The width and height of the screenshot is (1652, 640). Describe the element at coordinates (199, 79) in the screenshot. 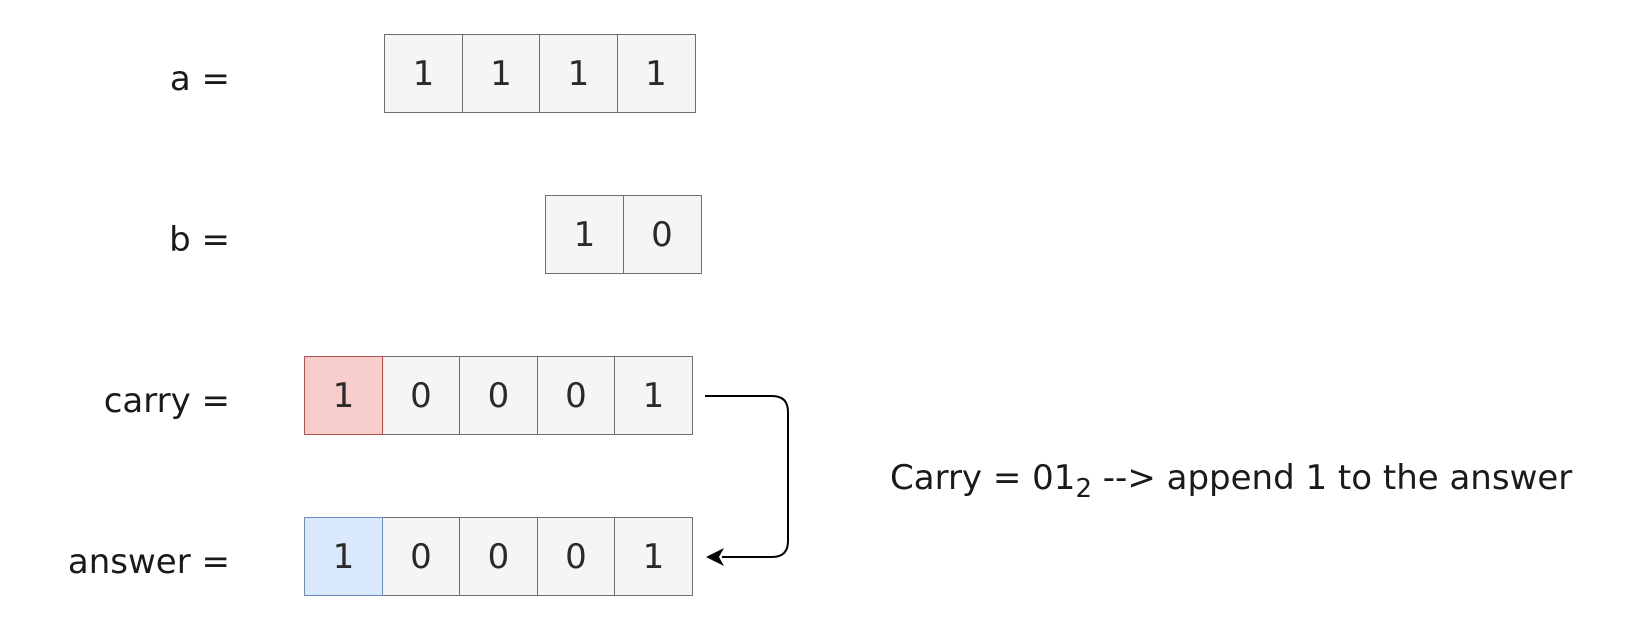

I see `row-label-a: a =` at that location.